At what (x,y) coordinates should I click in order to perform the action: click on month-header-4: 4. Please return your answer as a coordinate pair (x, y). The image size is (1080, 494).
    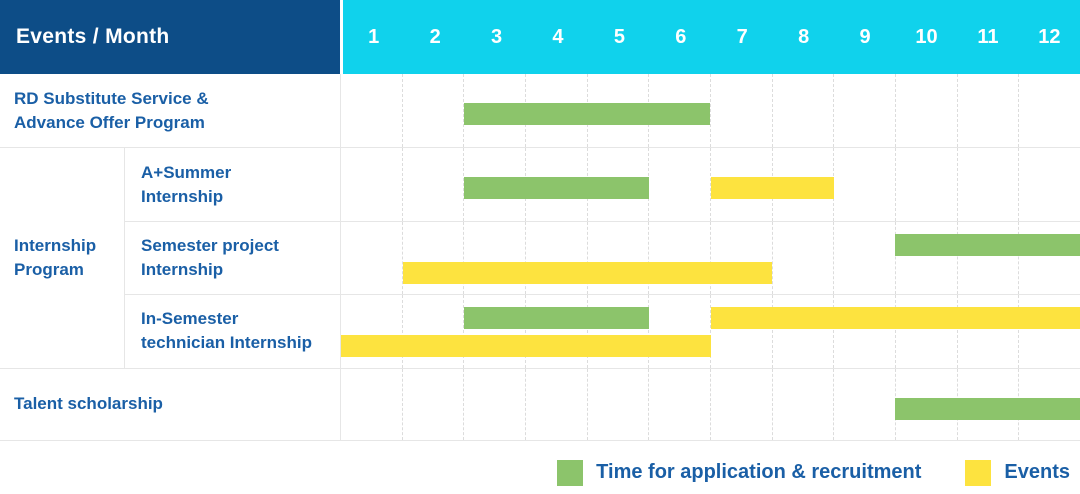
    Looking at the image, I should click on (558, 36).